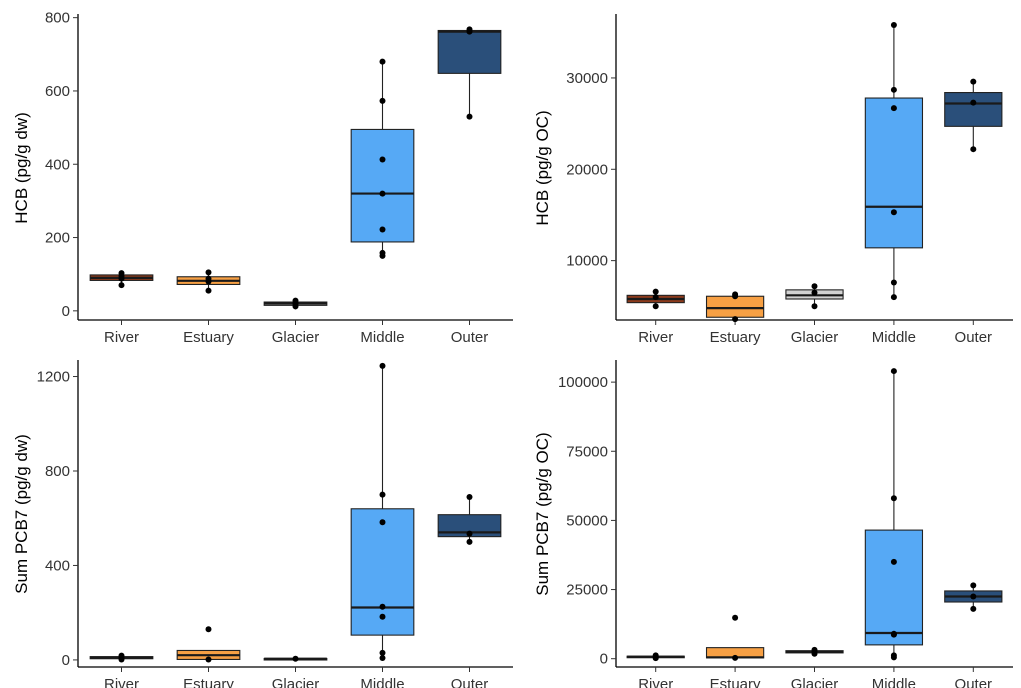 Image resolution: width=1021 pixels, height=688 pixels. What do you see at coordinates (57, 164) in the screenshot?
I see `y-tick-label: 400` at bounding box center [57, 164].